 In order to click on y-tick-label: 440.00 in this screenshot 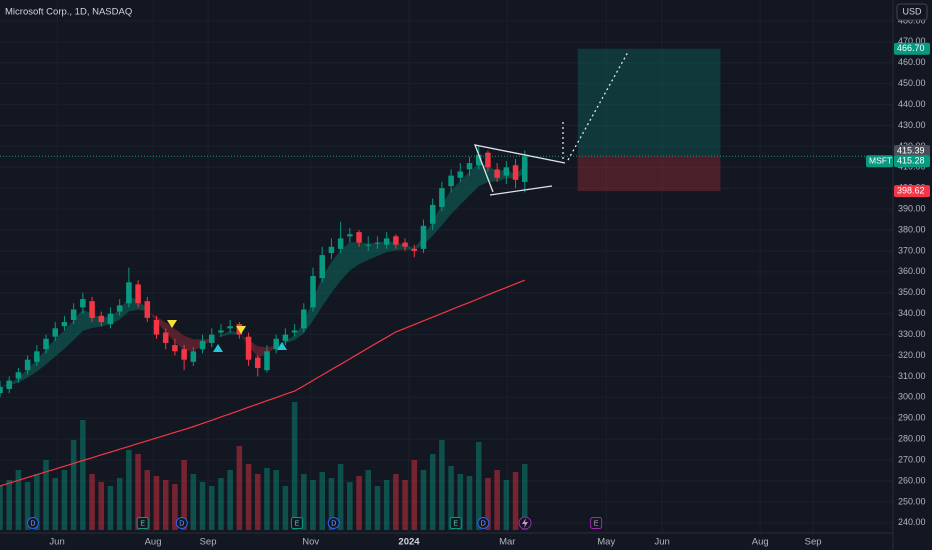, I will do `click(912, 104)`.